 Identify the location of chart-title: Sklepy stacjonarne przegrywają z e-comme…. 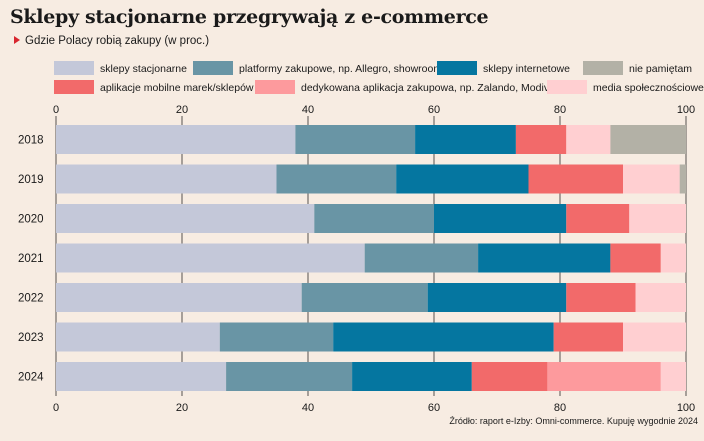
(249, 17).